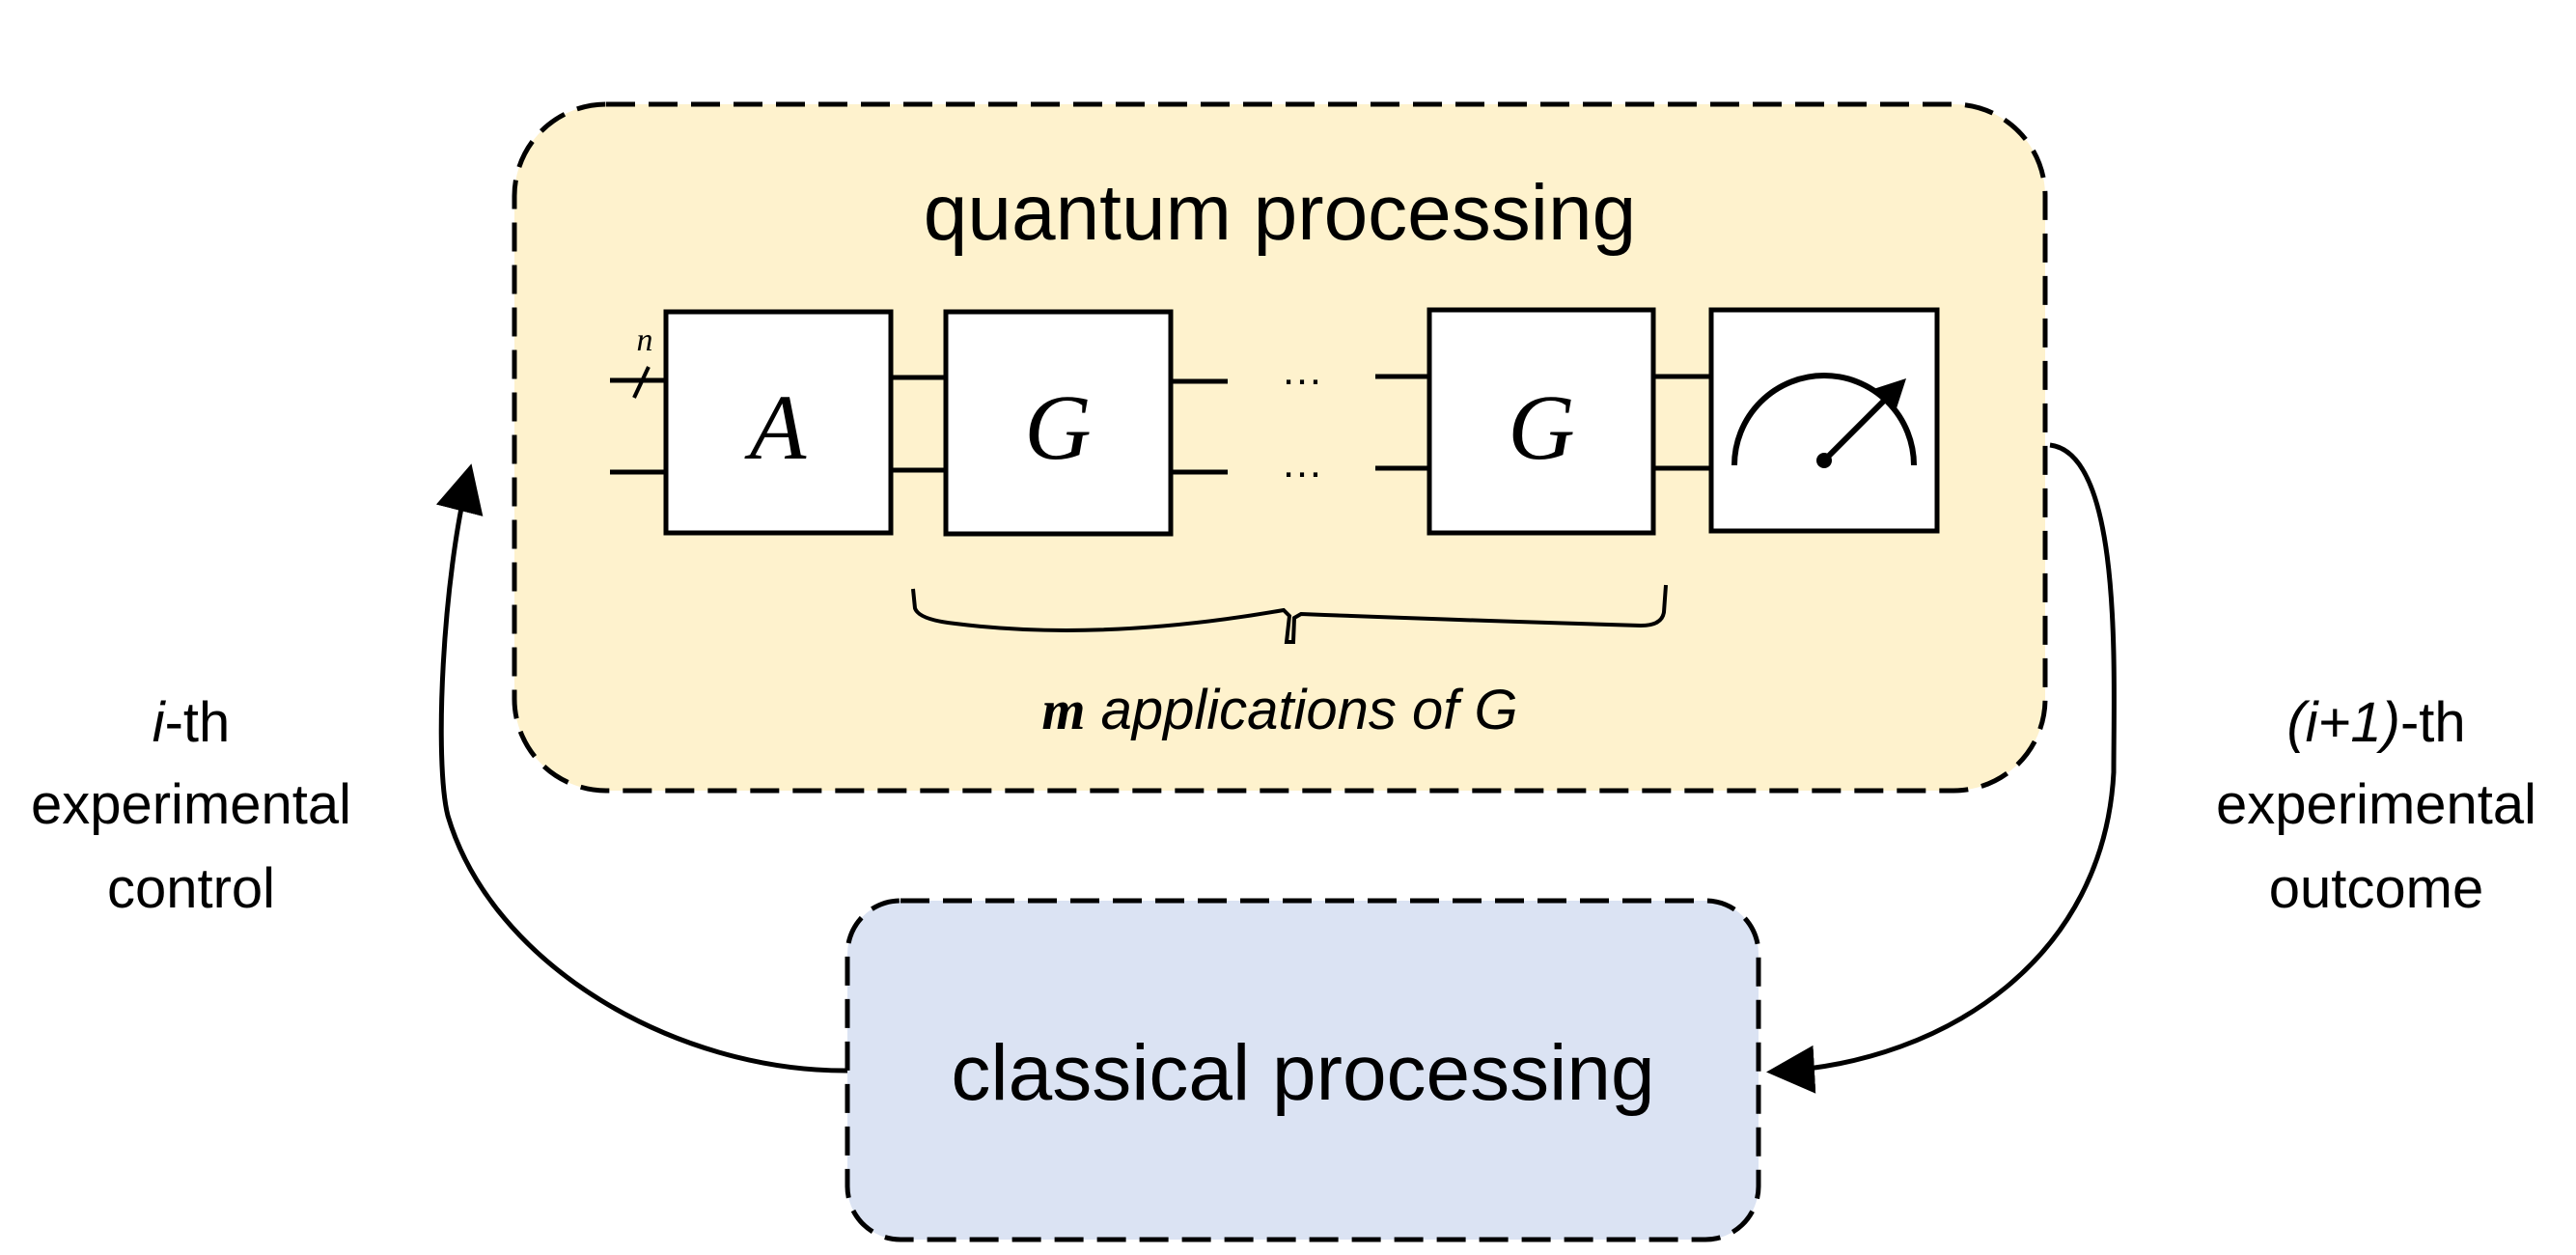 The image size is (2576, 1255). I want to click on classical-box-frame, so click(1303, 1070).